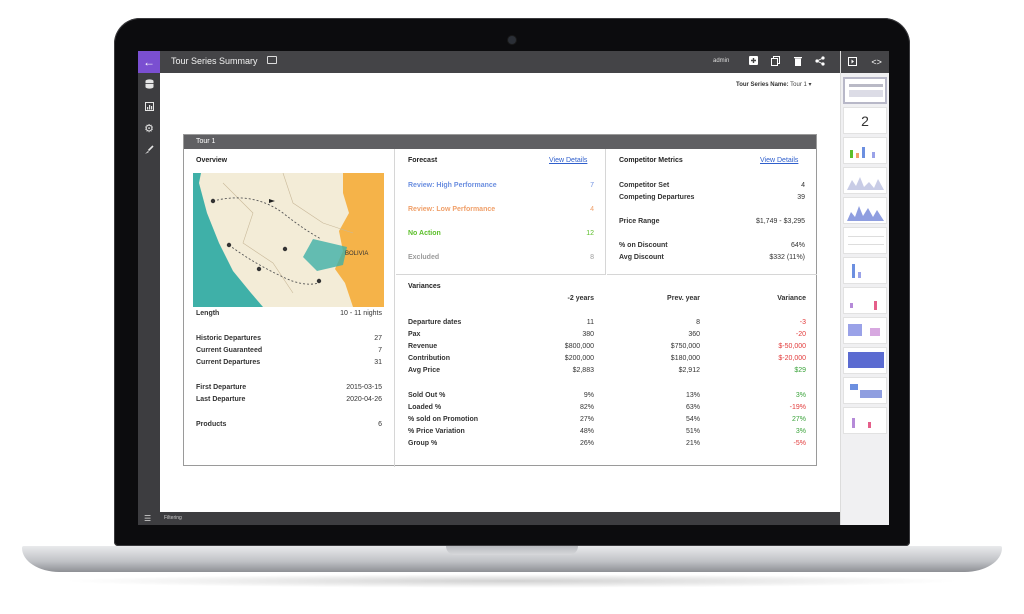  What do you see at coordinates (683, 298) in the screenshot?
I see `variances-header-prev: Prev. year` at bounding box center [683, 298].